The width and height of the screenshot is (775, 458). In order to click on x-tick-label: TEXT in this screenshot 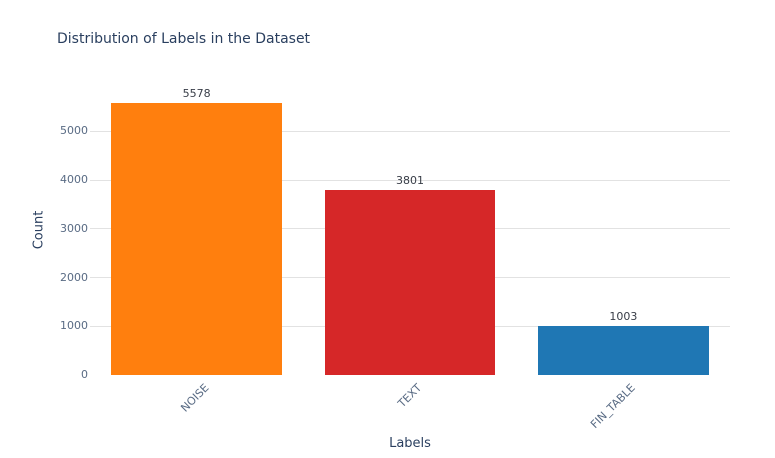, I will do `click(410, 396)`.